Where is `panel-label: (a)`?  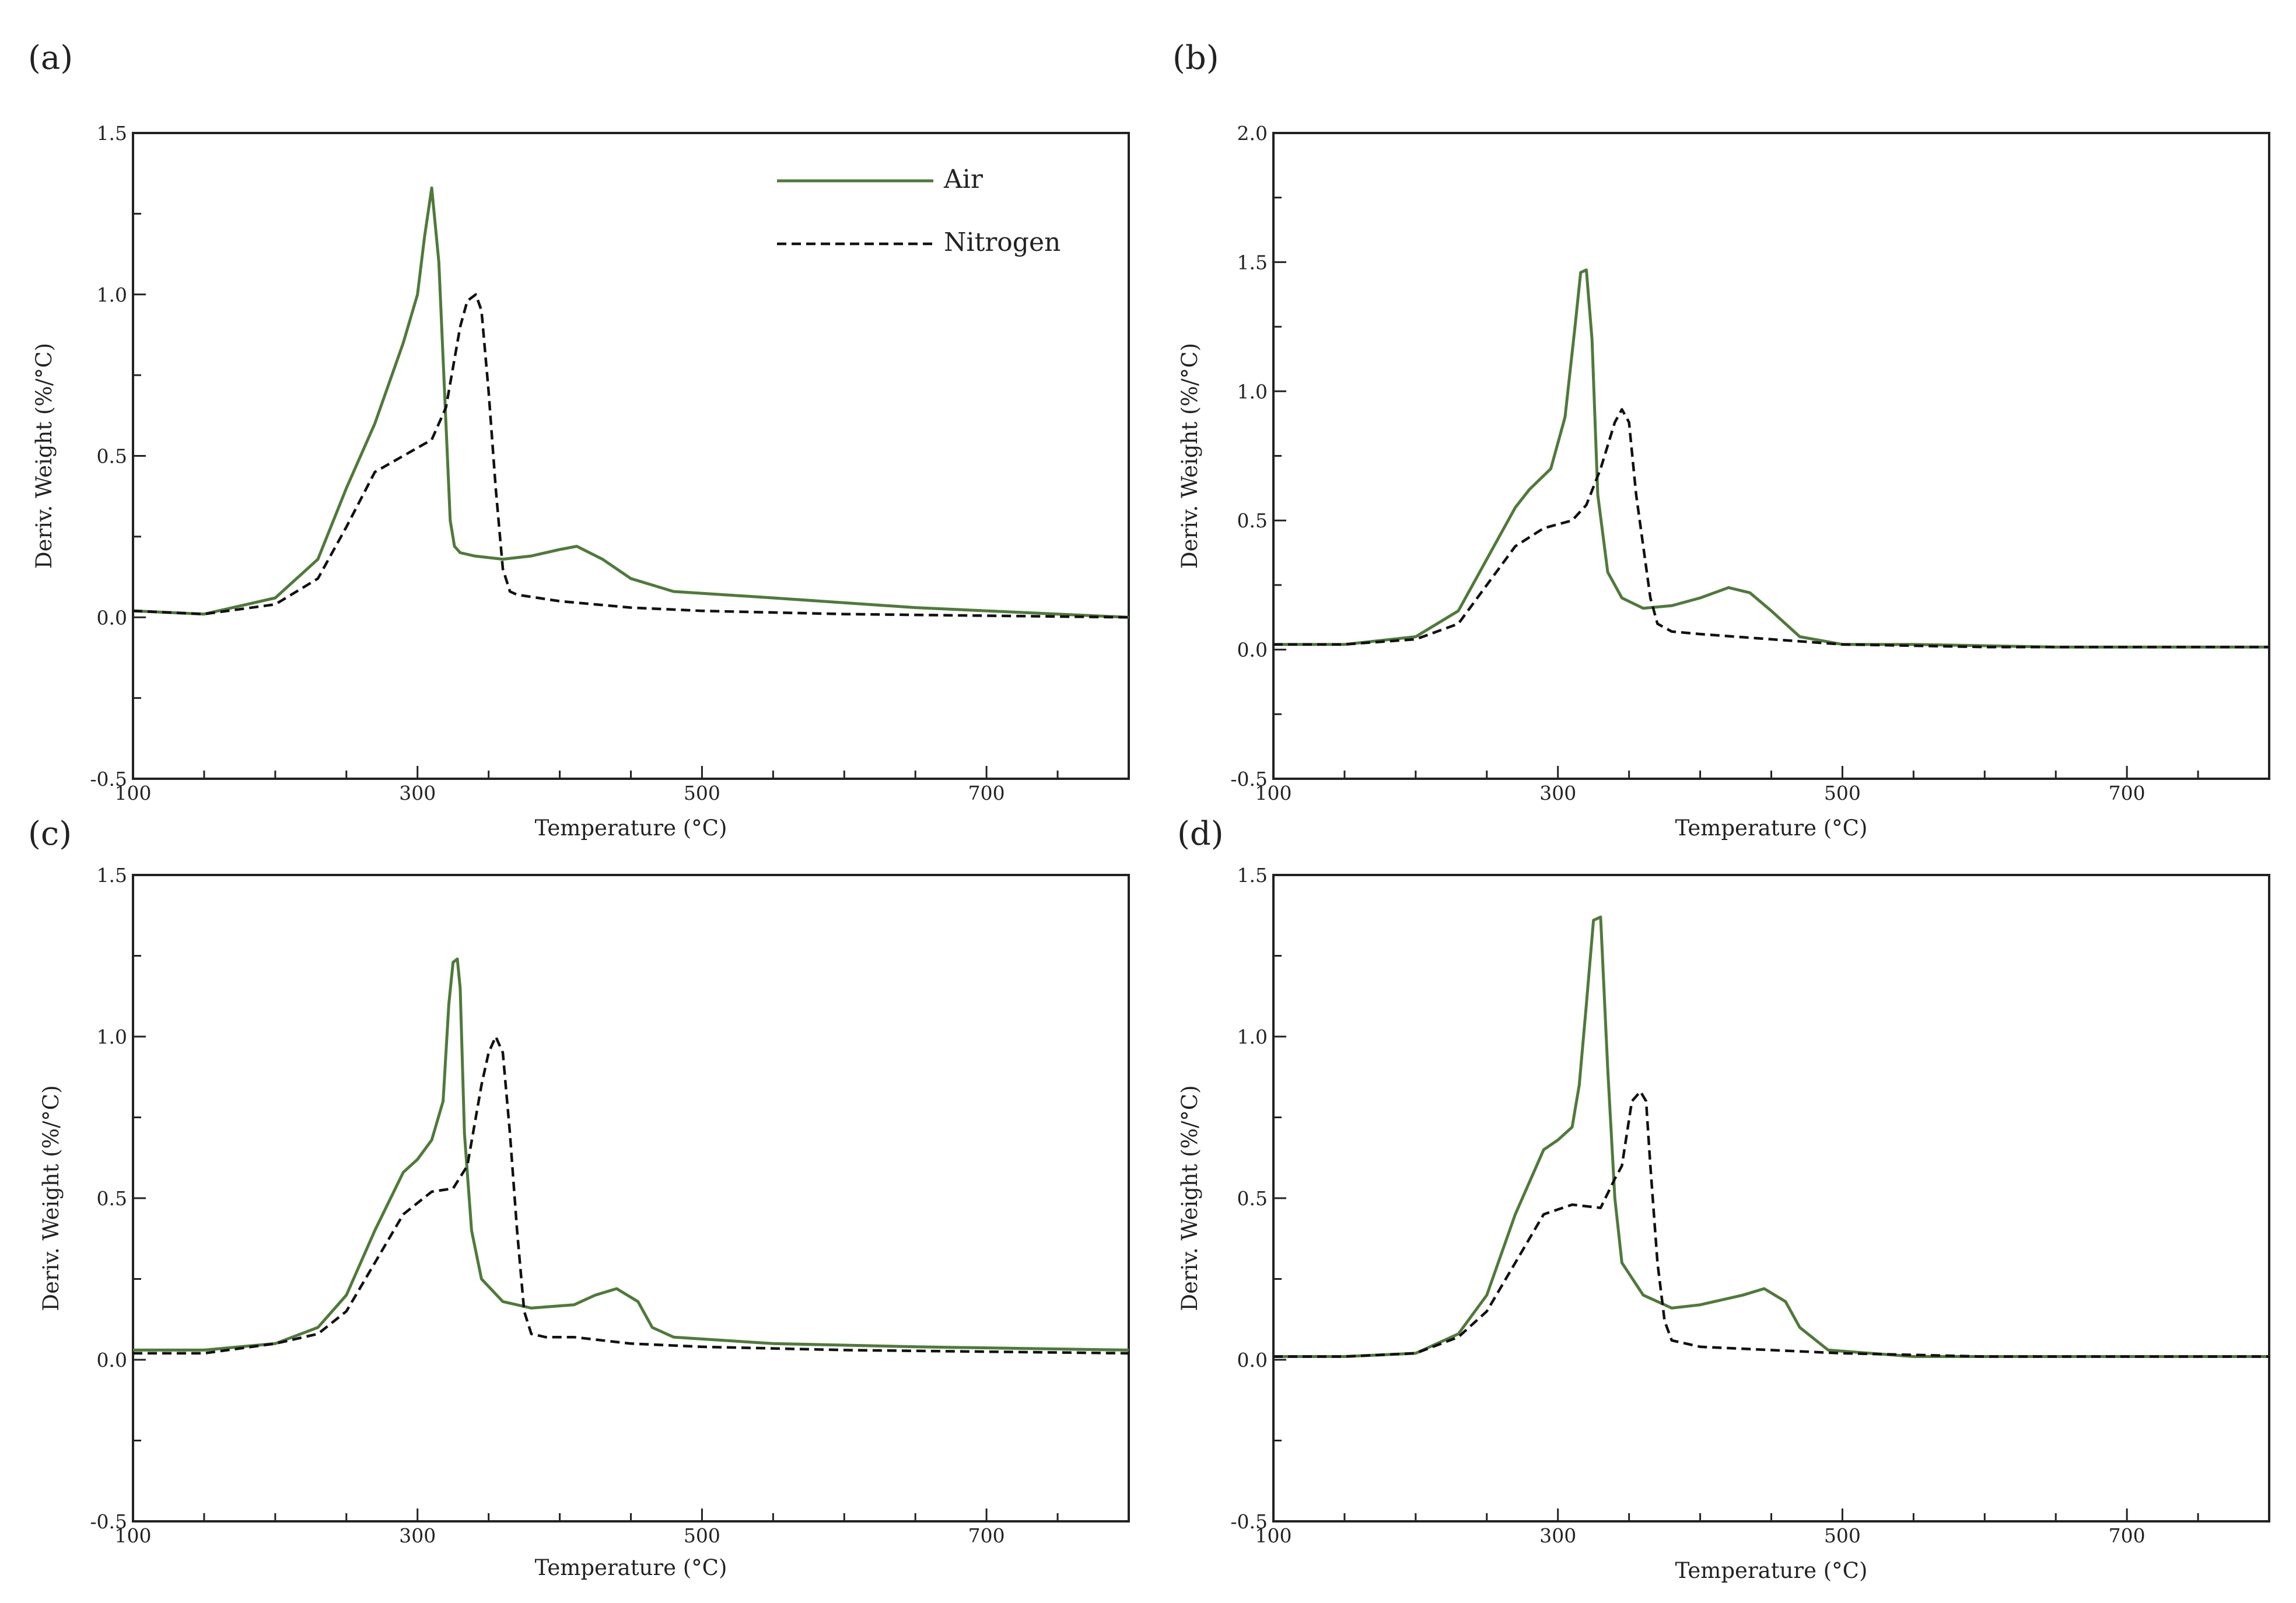 panel-label: (a) is located at coordinates (50, 58).